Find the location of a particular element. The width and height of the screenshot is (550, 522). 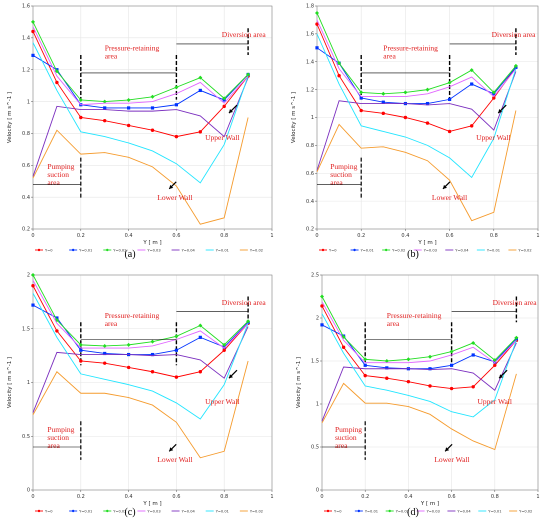

upper-wall-arrowhead is located at coordinates (230, 376).